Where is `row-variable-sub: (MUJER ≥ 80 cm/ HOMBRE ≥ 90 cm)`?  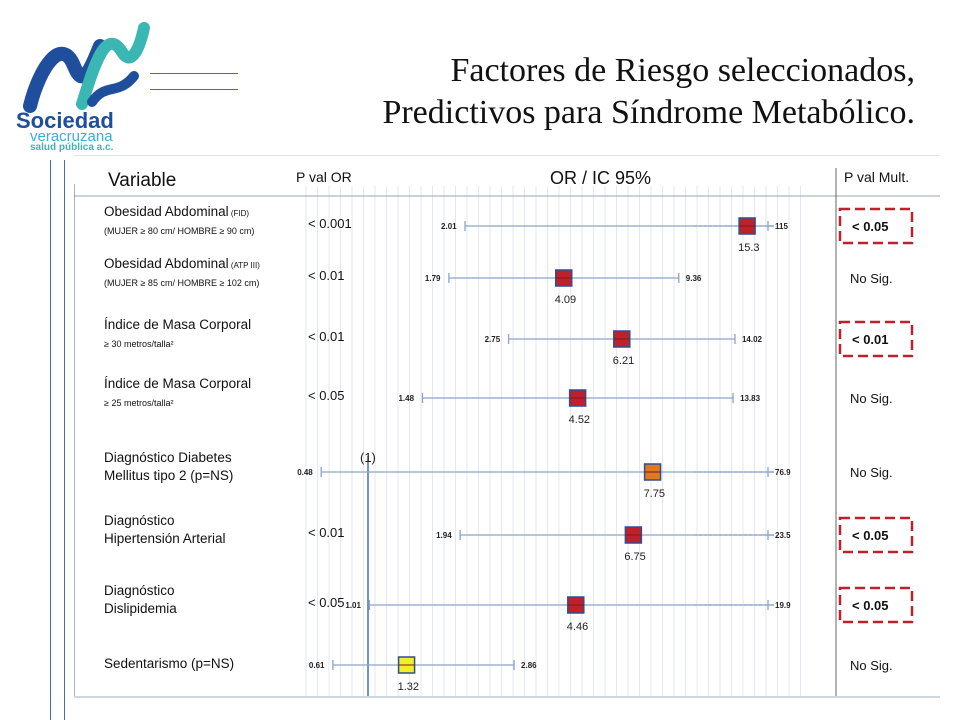
row-variable-sub: (MUJER ≥ 80 cm/ HOMBRE ≥ 90 cm) is located at coordinates (179, 231).